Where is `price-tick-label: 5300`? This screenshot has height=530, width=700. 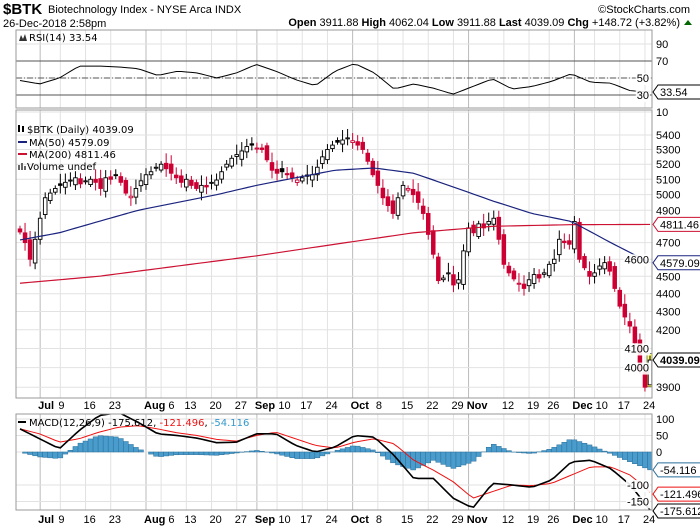 price-tick-label: 5300 is located at coordinates (668, 150).